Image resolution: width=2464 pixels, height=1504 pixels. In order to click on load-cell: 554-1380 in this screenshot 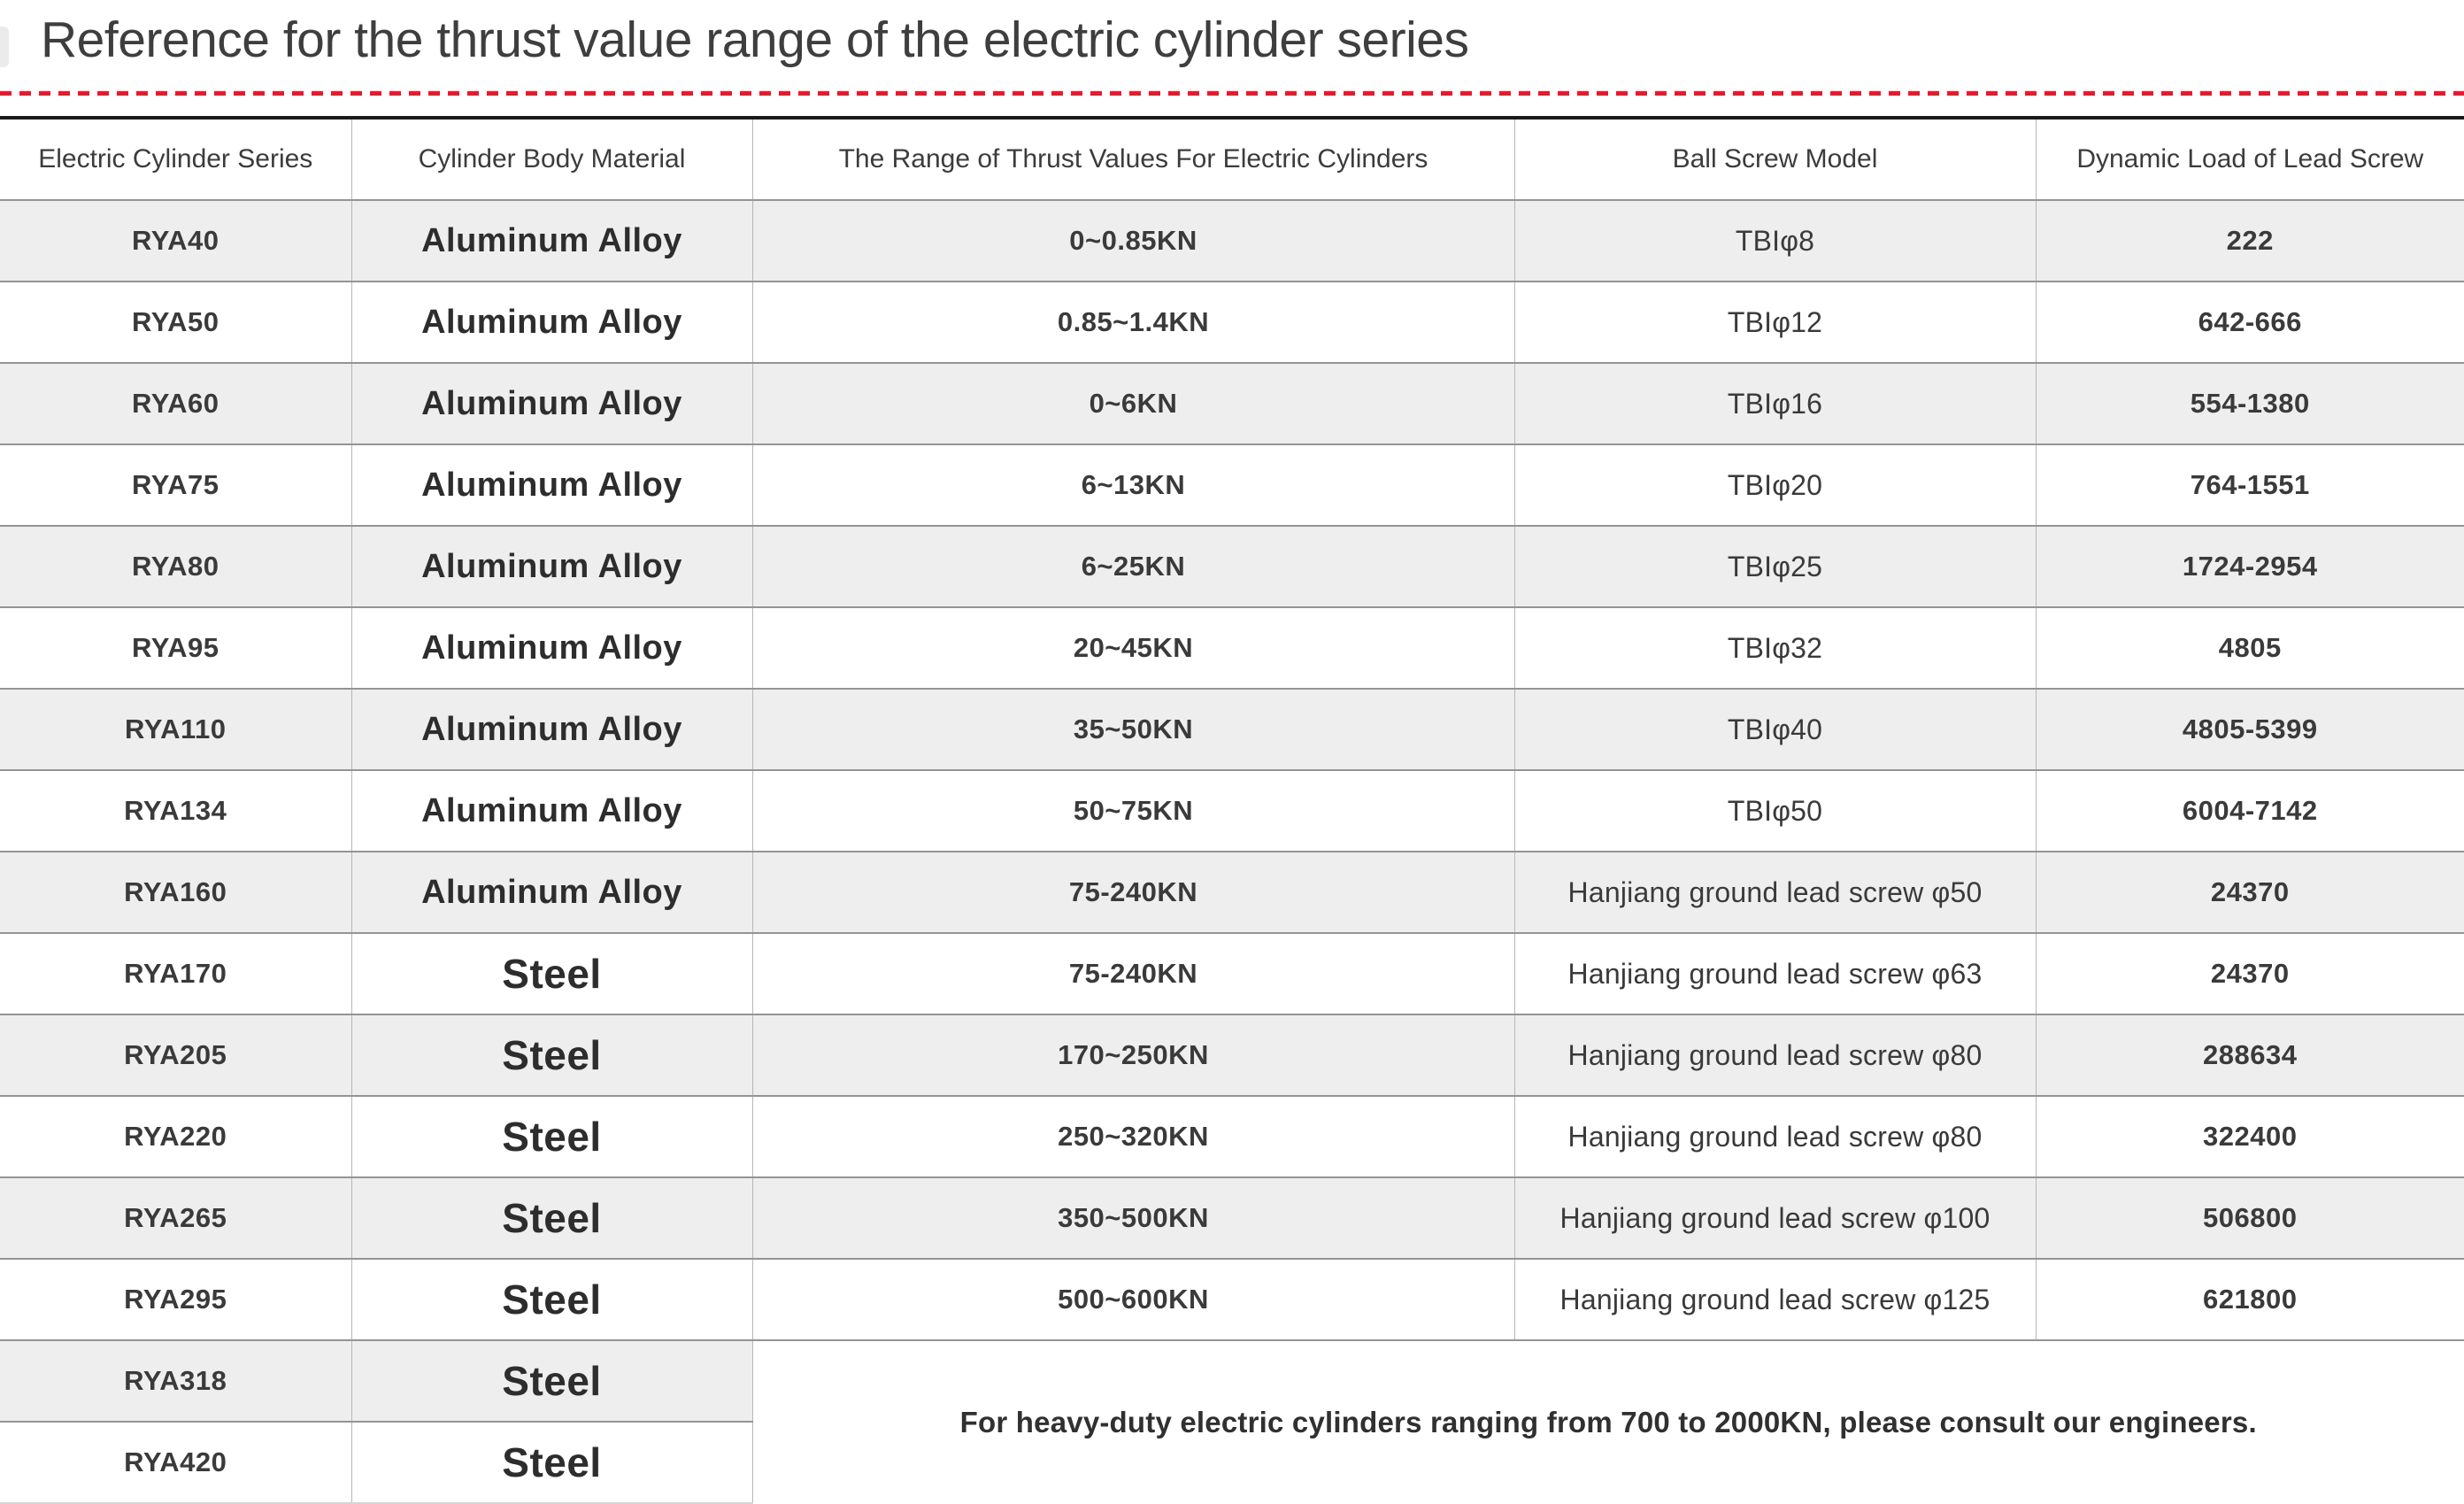, I will do `click(2250, 403)`.